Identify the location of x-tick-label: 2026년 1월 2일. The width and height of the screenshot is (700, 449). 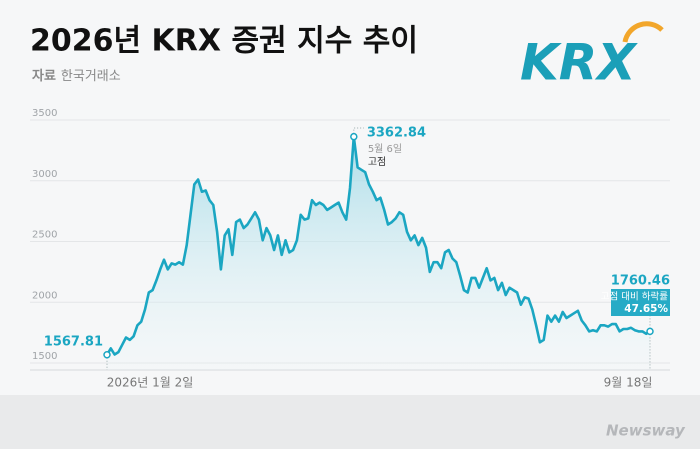
(150, 383).